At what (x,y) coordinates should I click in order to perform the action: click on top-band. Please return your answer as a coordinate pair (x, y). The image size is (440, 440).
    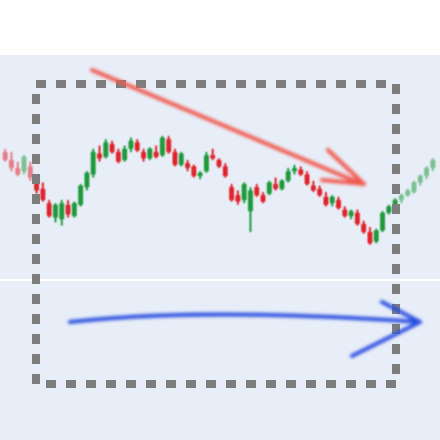
    Looking at the image, I should click on (220, 27).